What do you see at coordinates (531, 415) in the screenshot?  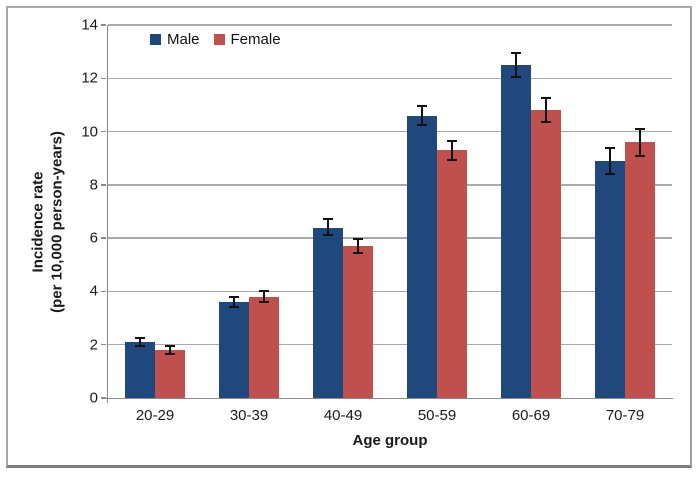 I see `x-tick-label-60-69: 60-69` at bounding box center [531, 415].